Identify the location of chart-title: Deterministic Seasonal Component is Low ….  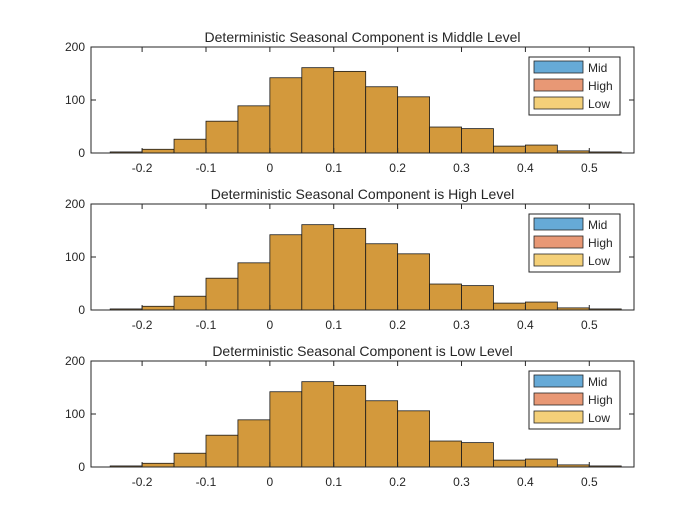
(362, 351).